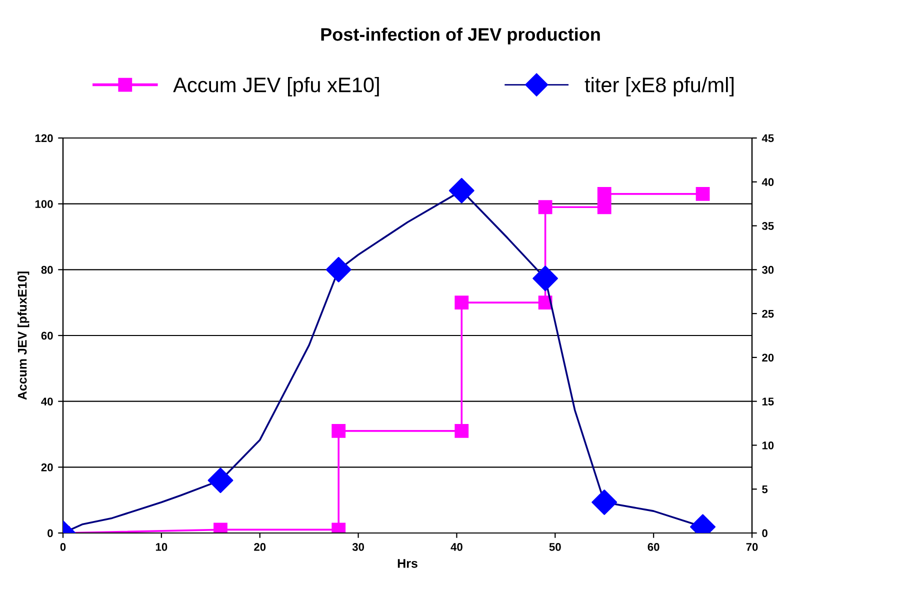 This screenshot has width=921, height=613. What do you see at coordinates (752, 547) in the screenshot?
I see `x-tick-label: 70` at bounding box center [752, 547].